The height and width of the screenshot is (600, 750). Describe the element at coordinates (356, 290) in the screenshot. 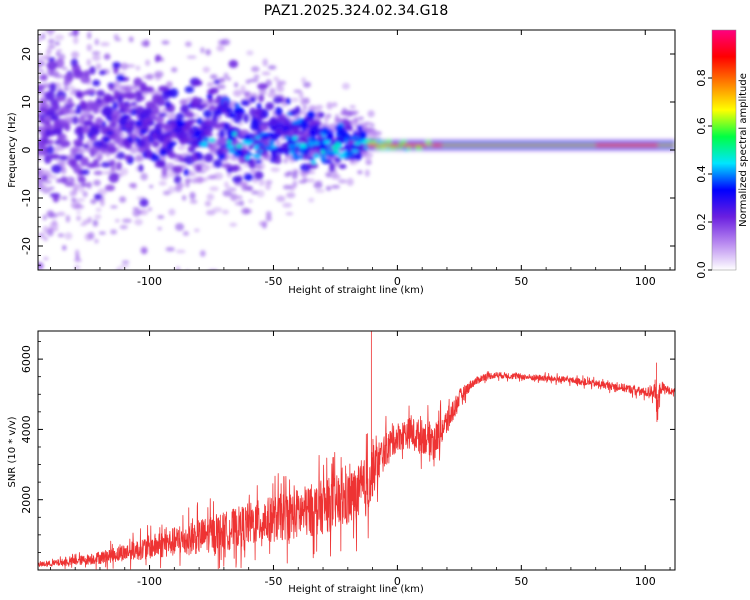

I see `spectrogram-x-label: Height of straight line (km)` at that location.